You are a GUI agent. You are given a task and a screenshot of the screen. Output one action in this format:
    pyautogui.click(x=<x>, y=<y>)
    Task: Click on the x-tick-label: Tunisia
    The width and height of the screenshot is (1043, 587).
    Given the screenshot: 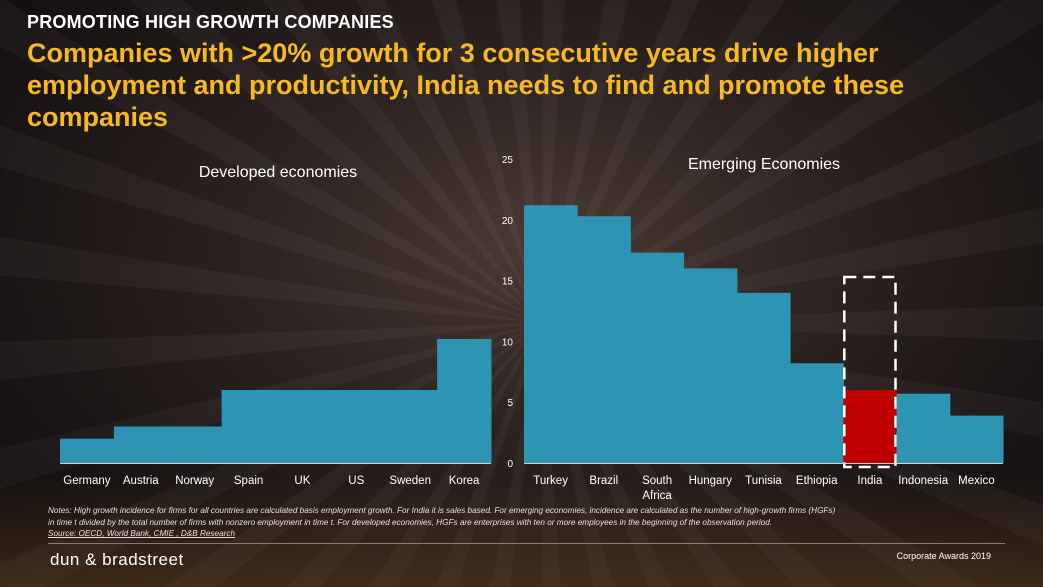 What is the action you would take?
    pyautogui.click(x=763, y=481)
    